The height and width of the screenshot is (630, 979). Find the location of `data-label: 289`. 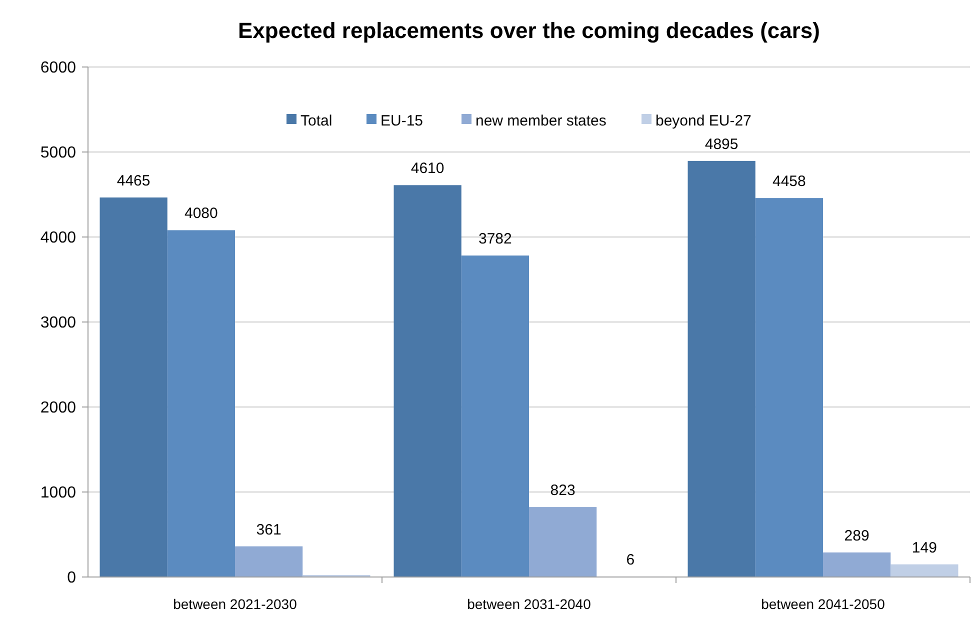

data-label: 289 is located at coordinates (857, 535).